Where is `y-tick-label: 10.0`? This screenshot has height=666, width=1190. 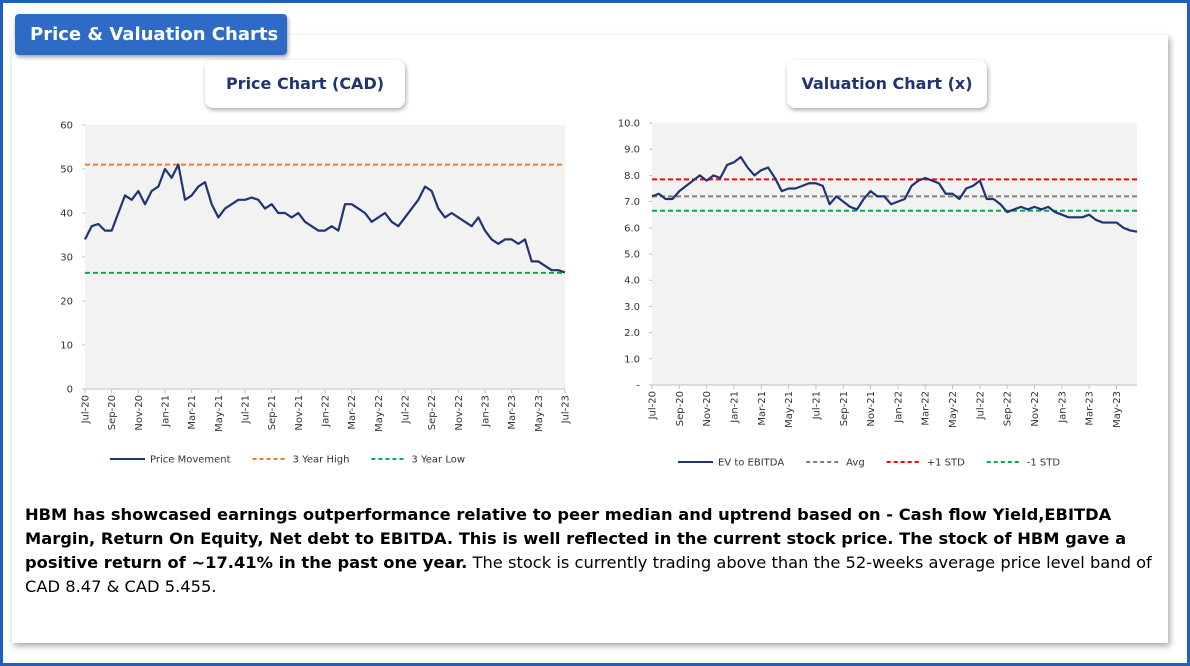 y-tick-label: 10.0 is located at coordinates (629, 124).